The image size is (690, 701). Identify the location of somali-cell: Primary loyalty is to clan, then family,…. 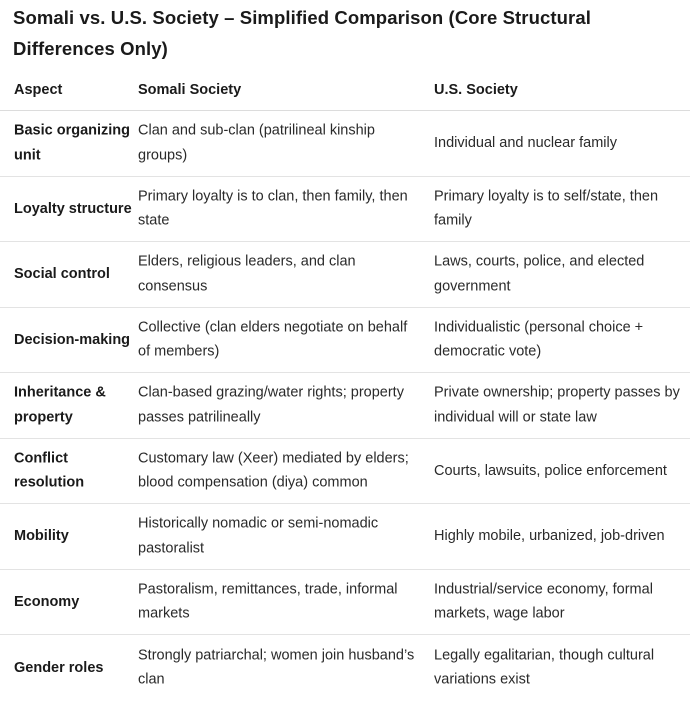
(273, 208).